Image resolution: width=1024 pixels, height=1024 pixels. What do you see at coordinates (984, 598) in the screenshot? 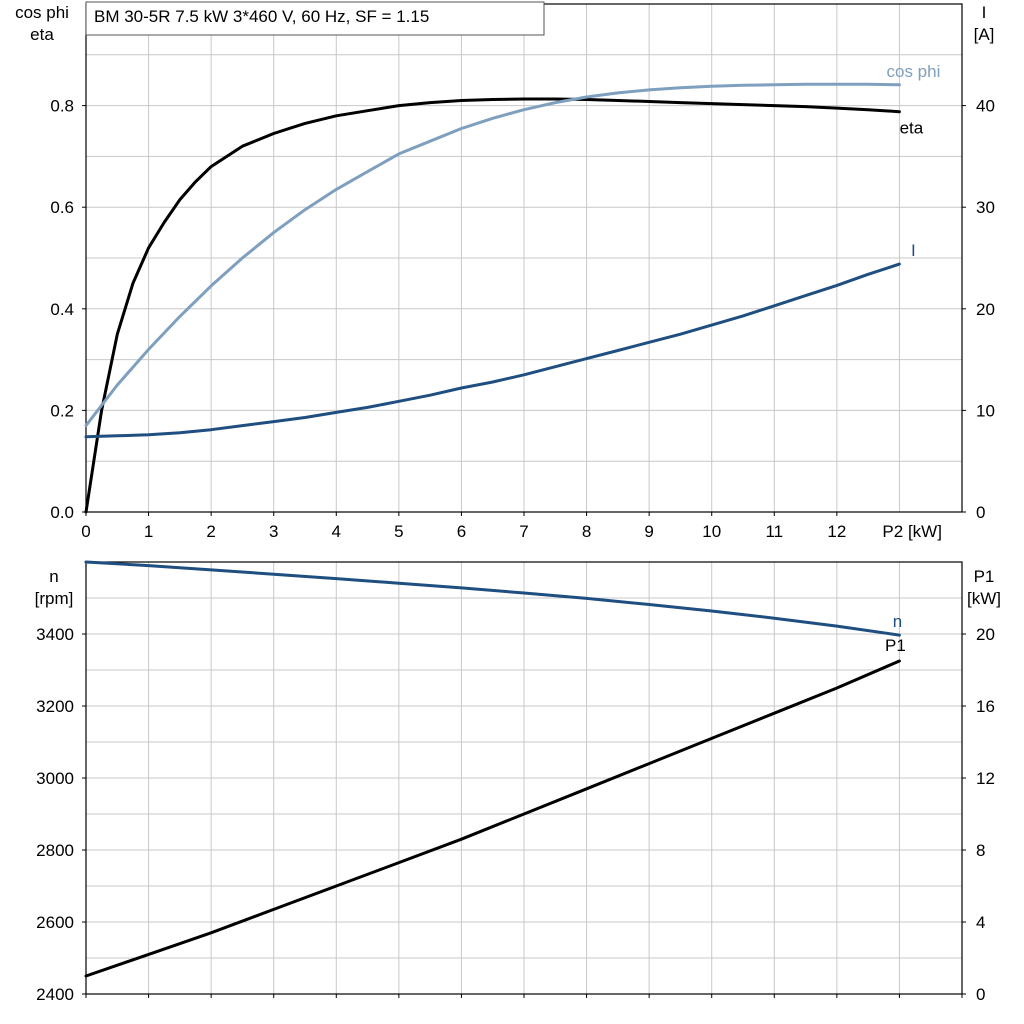
I see `right-axis-title: [kW]` at bounding box center [984, 598].